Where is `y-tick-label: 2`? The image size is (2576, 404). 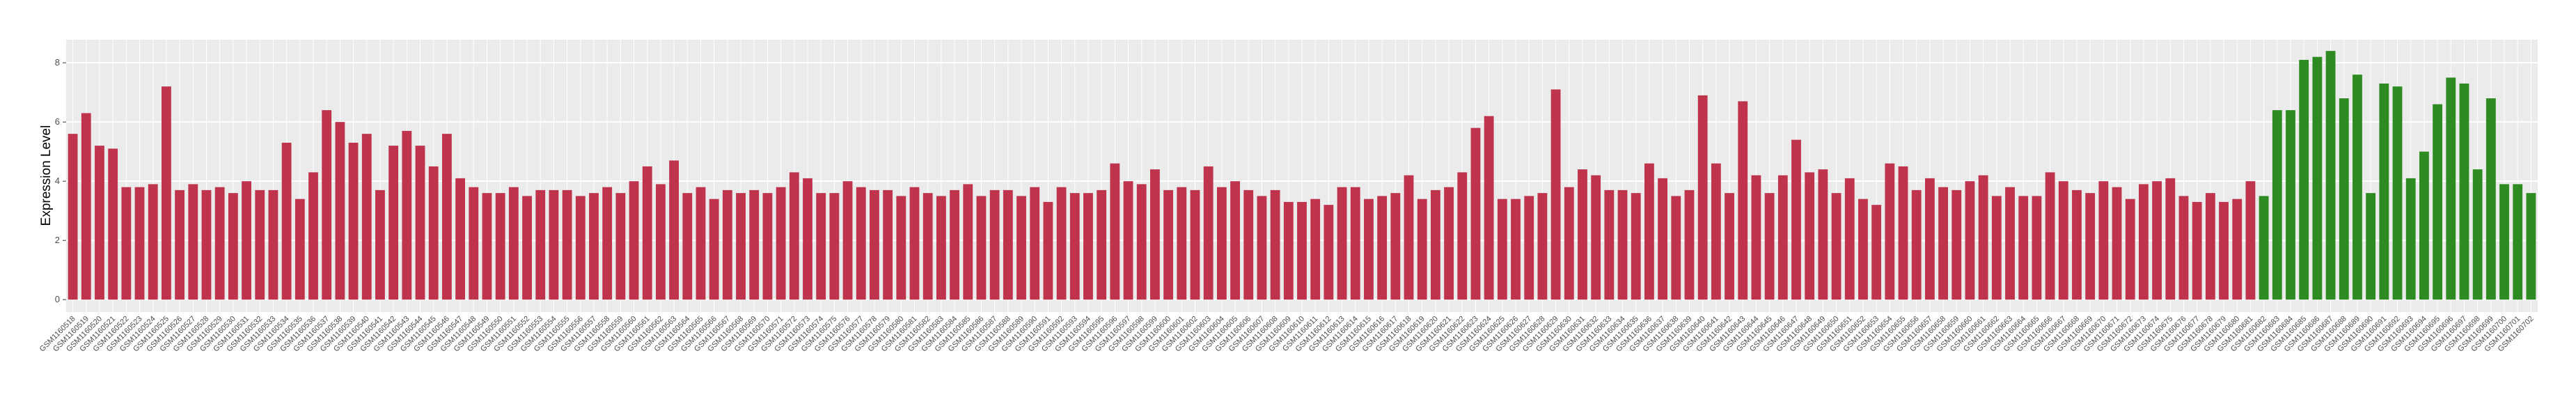 y-tick-label: 2 is located at coordinates (57, 240).